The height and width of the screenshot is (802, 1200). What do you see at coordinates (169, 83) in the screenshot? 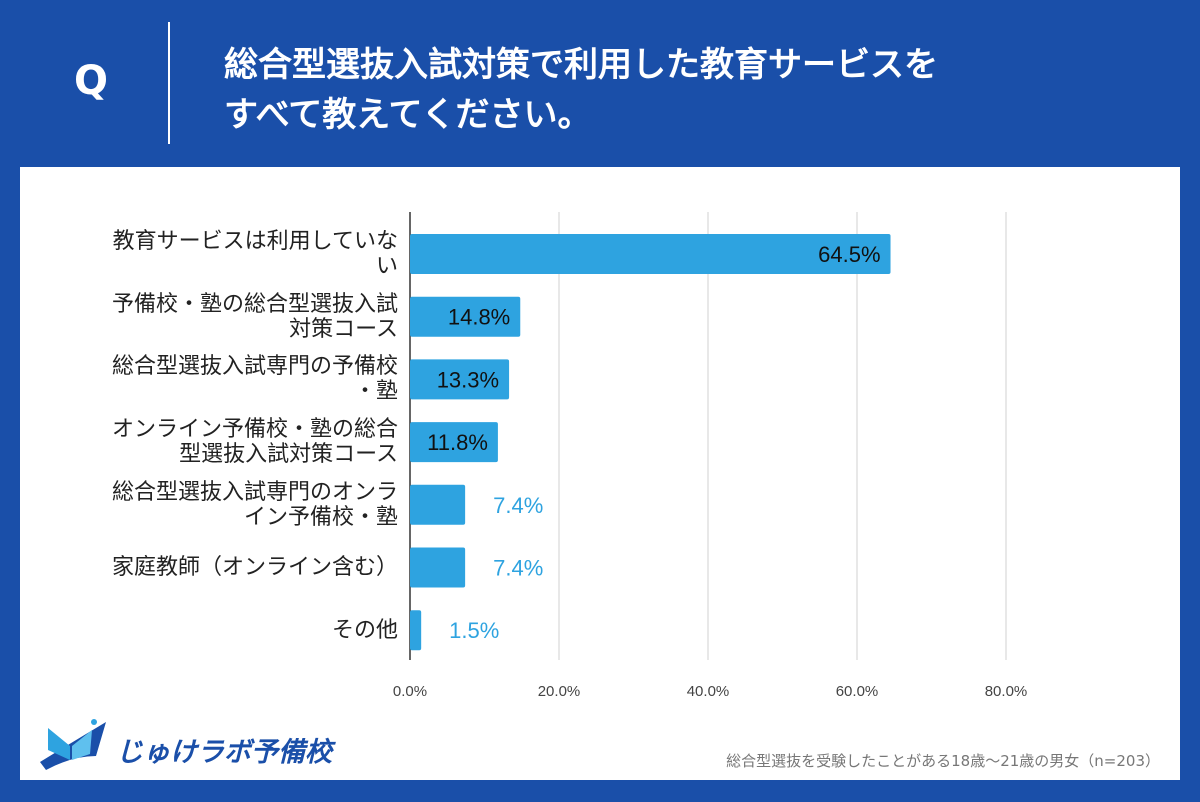
I see `divider` at bounding box center [169, 83].